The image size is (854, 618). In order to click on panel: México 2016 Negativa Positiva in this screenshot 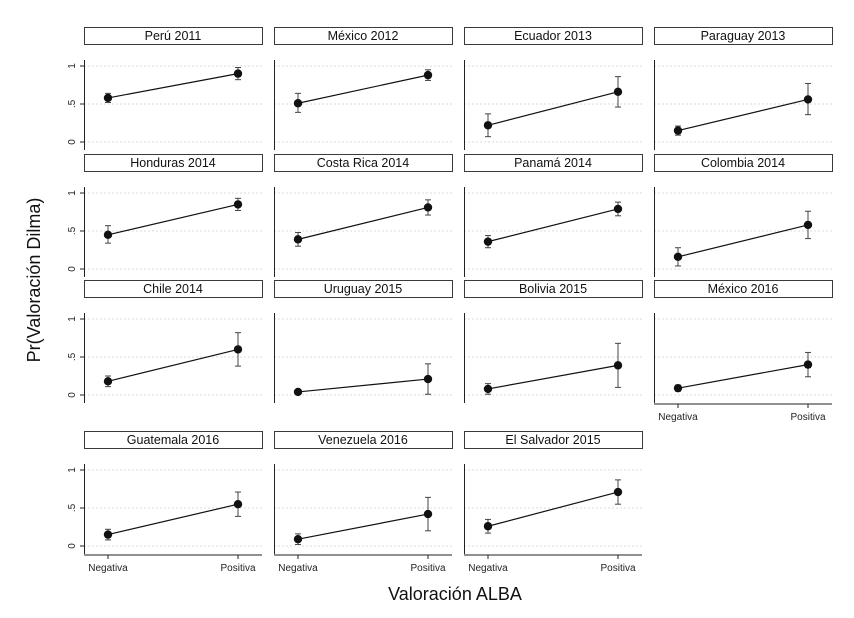, I will do `click(743, 351)`.